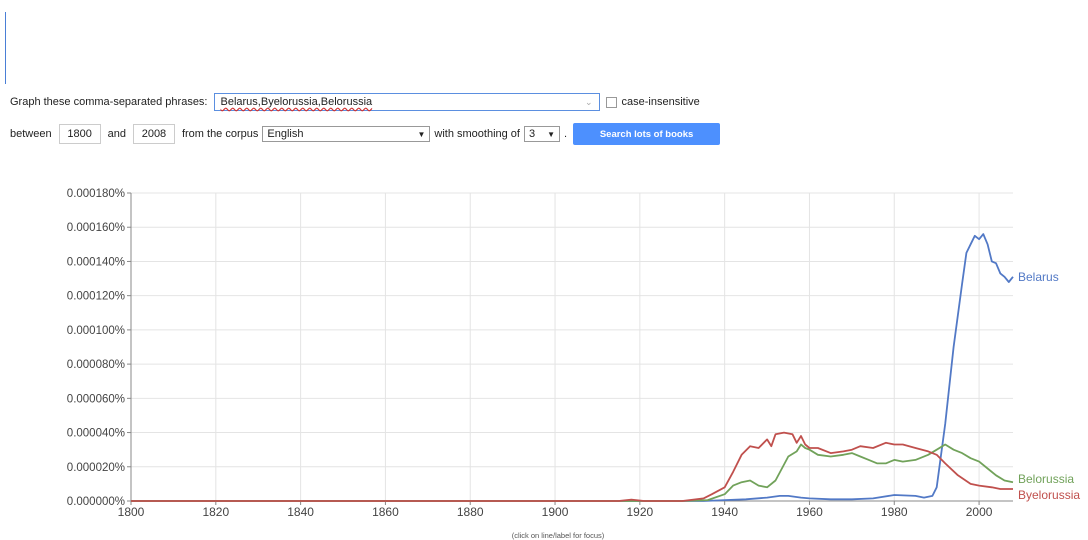 This screenshot has height=540, width=1088. I want to click on and-label: and, so click(116, 134).